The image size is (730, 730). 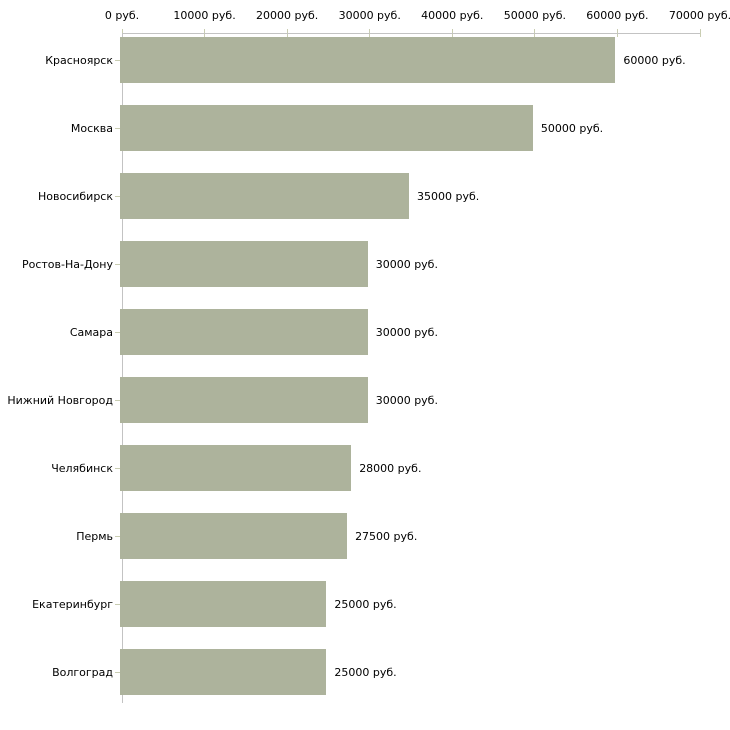 I want to click on bar-row: Москва 50000 руб., so click(x=365, y=128).